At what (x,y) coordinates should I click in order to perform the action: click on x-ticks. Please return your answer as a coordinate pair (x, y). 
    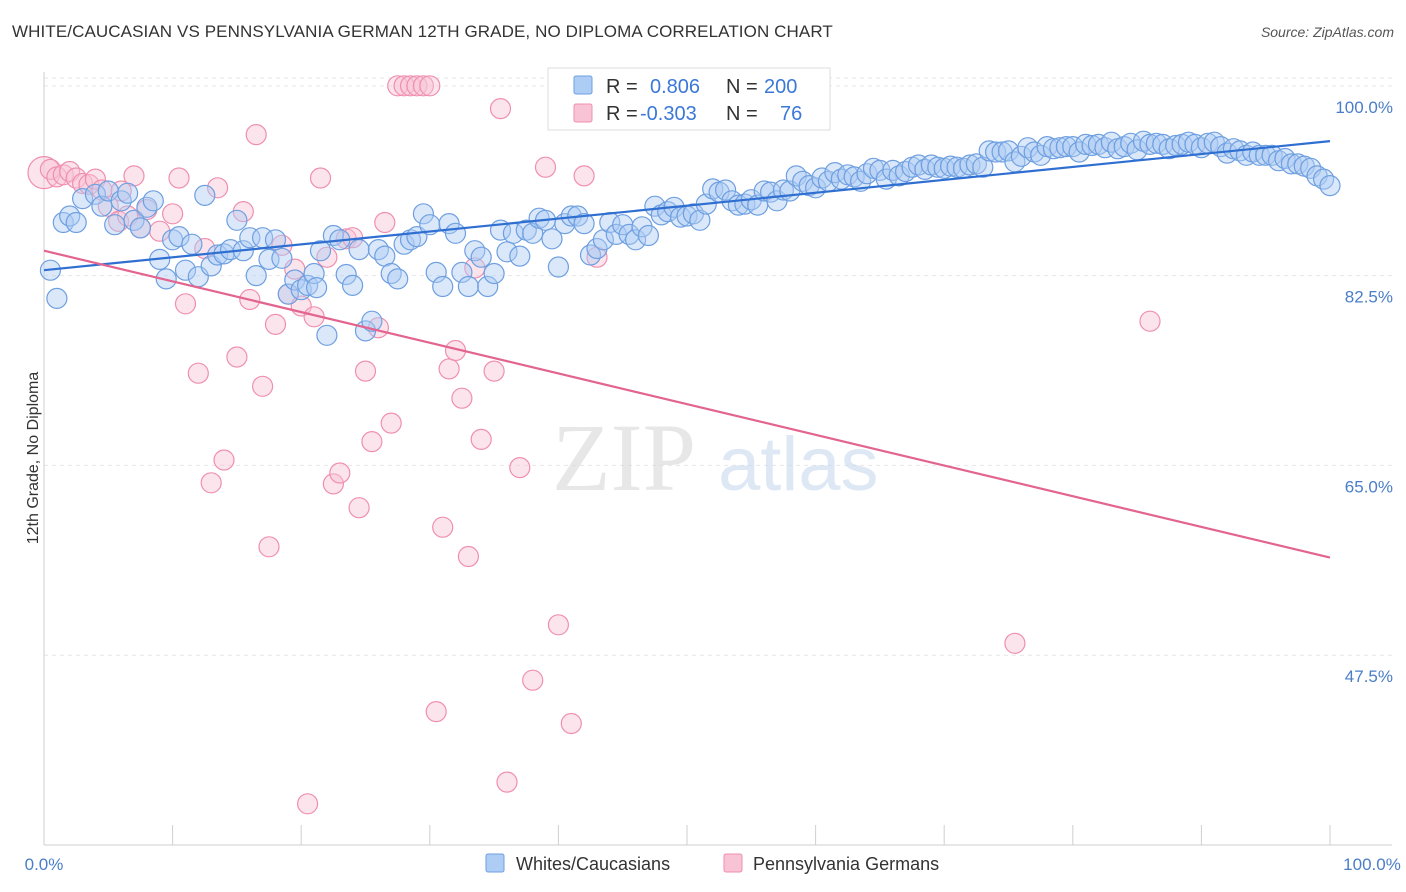
    Looking at the image, I should click on (687, 835).